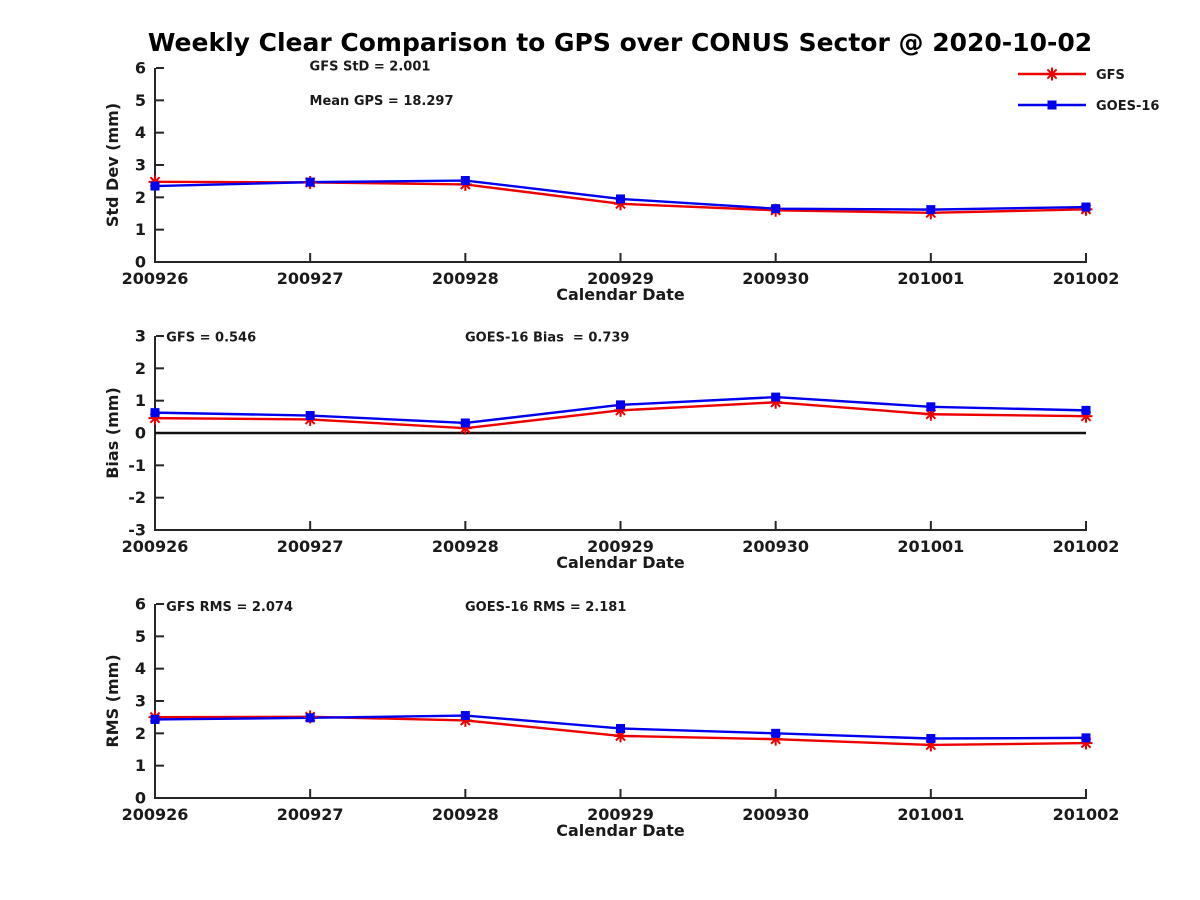 This screenshot has width=1200, height=900. What do you see at coordinates (1052, 105) in the screenshot?
I see `legend-marker-square` at bounding box center [1052, 105].